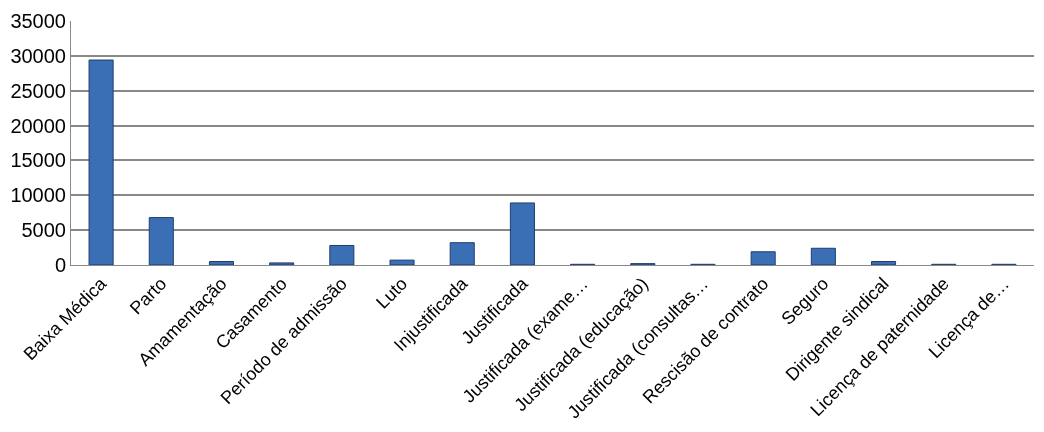 The height and width of the screenshot is (432, 1044). I want to click on y-tick-label: 5000, so click(43, 230).